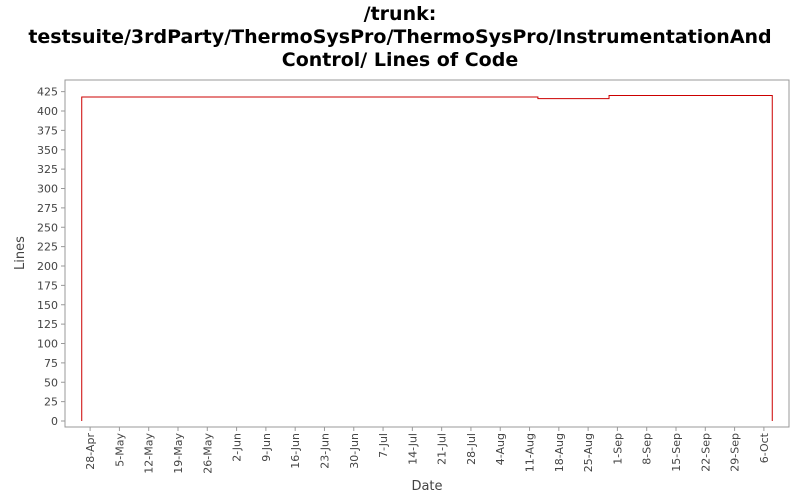 The image size is (800, 504). I want to click on x-tick-label: 22-Sep, so click(705, 452).